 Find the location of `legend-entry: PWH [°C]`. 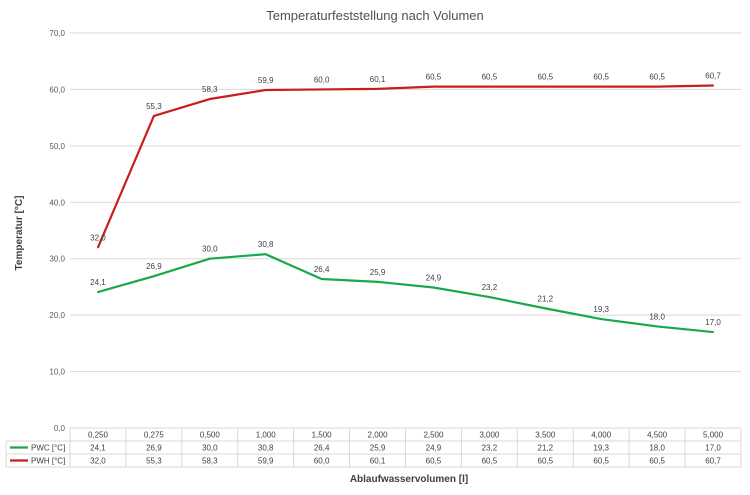

legend-entry: PWH [°C] is located at coordinates (48, 461).